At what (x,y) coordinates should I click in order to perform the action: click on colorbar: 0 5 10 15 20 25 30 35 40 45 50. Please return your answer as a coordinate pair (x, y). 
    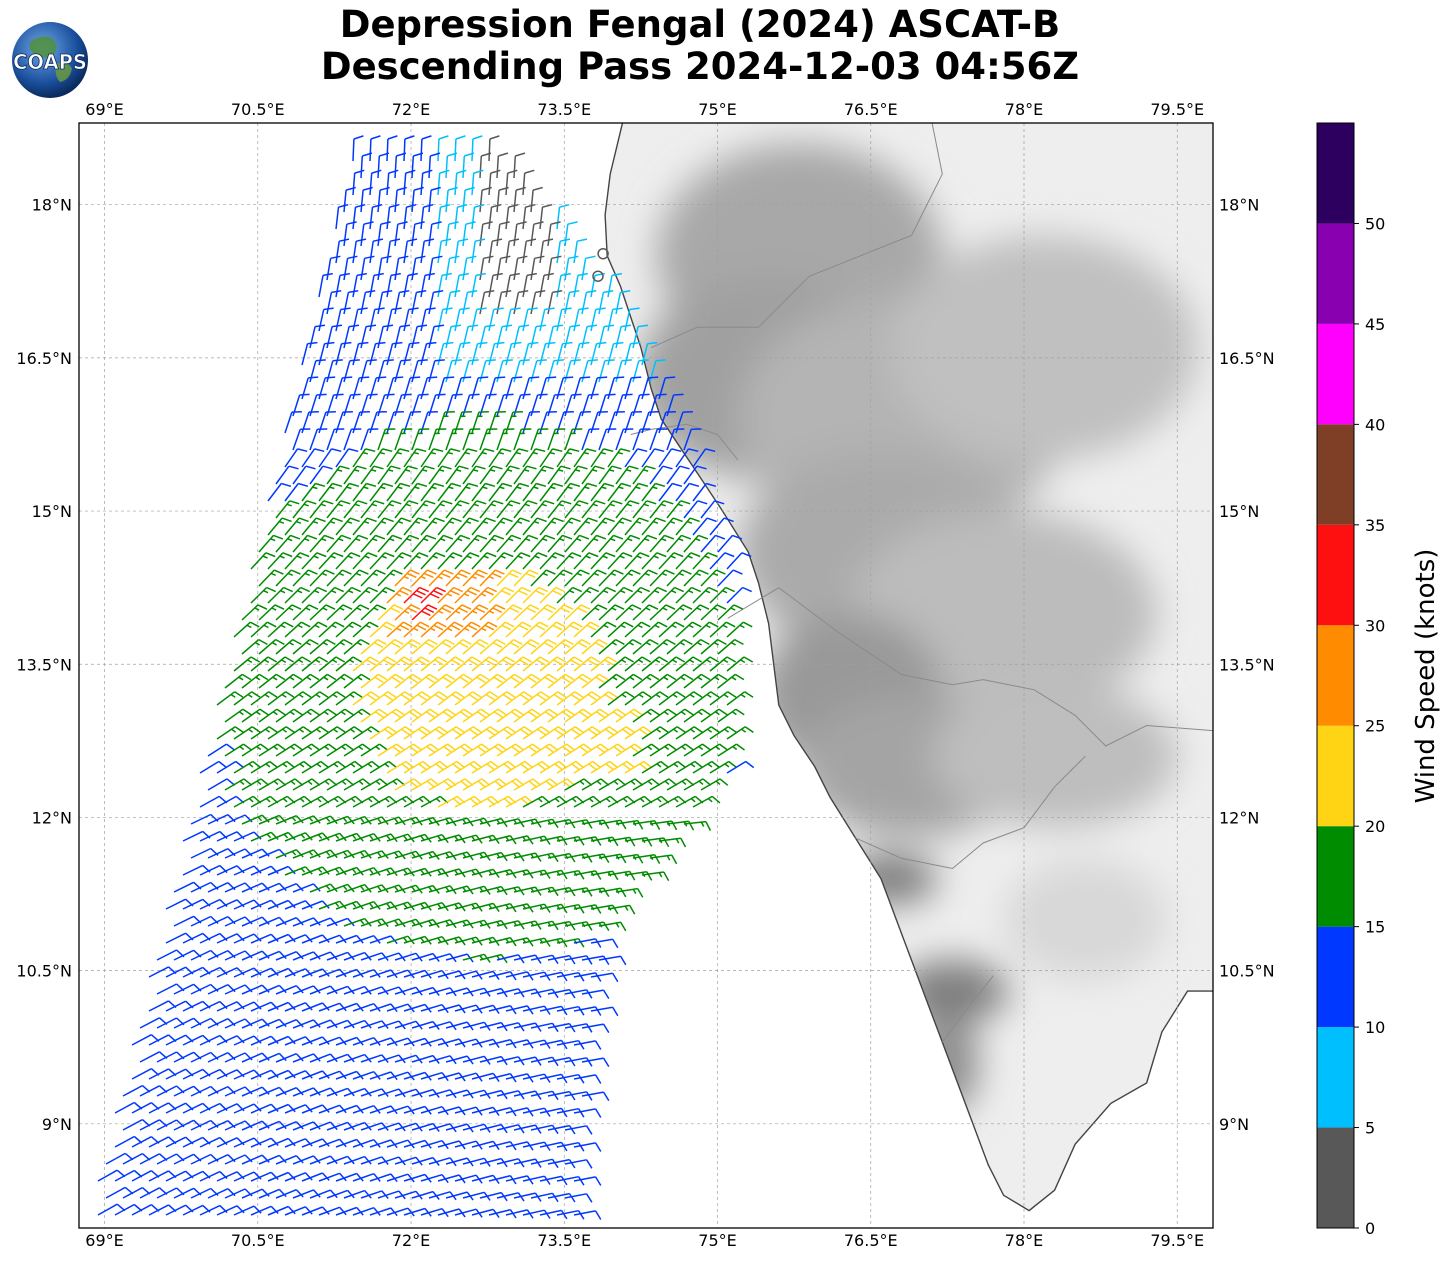
    Looking at the image, I should click on (1350, 680).